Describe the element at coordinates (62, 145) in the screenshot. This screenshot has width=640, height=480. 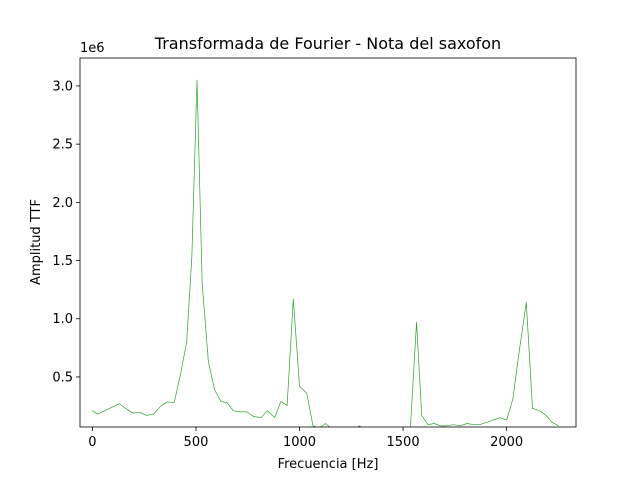
I see `y-tick-label: 2.5` at that location.